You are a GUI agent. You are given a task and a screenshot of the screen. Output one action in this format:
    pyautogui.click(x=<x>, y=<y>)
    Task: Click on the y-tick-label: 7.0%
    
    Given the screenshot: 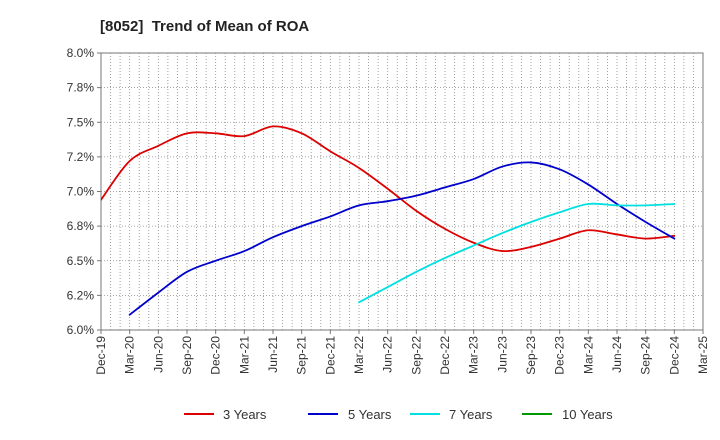 What is the action you would take?
    pyautogui.click(x=81, y=192)
    